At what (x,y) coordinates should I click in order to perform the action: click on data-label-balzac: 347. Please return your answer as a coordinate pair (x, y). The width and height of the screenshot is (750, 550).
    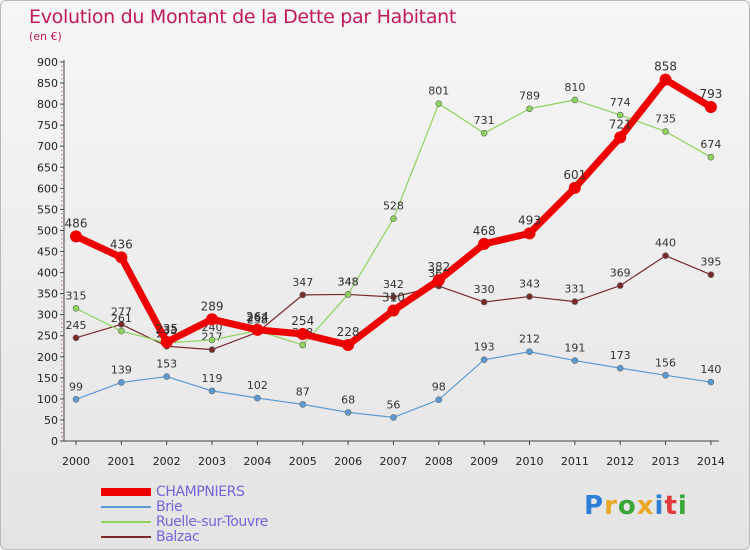
    Looking at the image, I should click on (302, 282).